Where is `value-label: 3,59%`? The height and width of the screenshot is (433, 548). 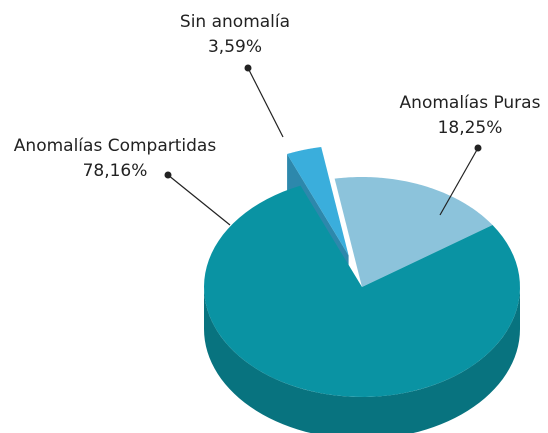 value-label: 3,59% is located at coordinates (235, 47).